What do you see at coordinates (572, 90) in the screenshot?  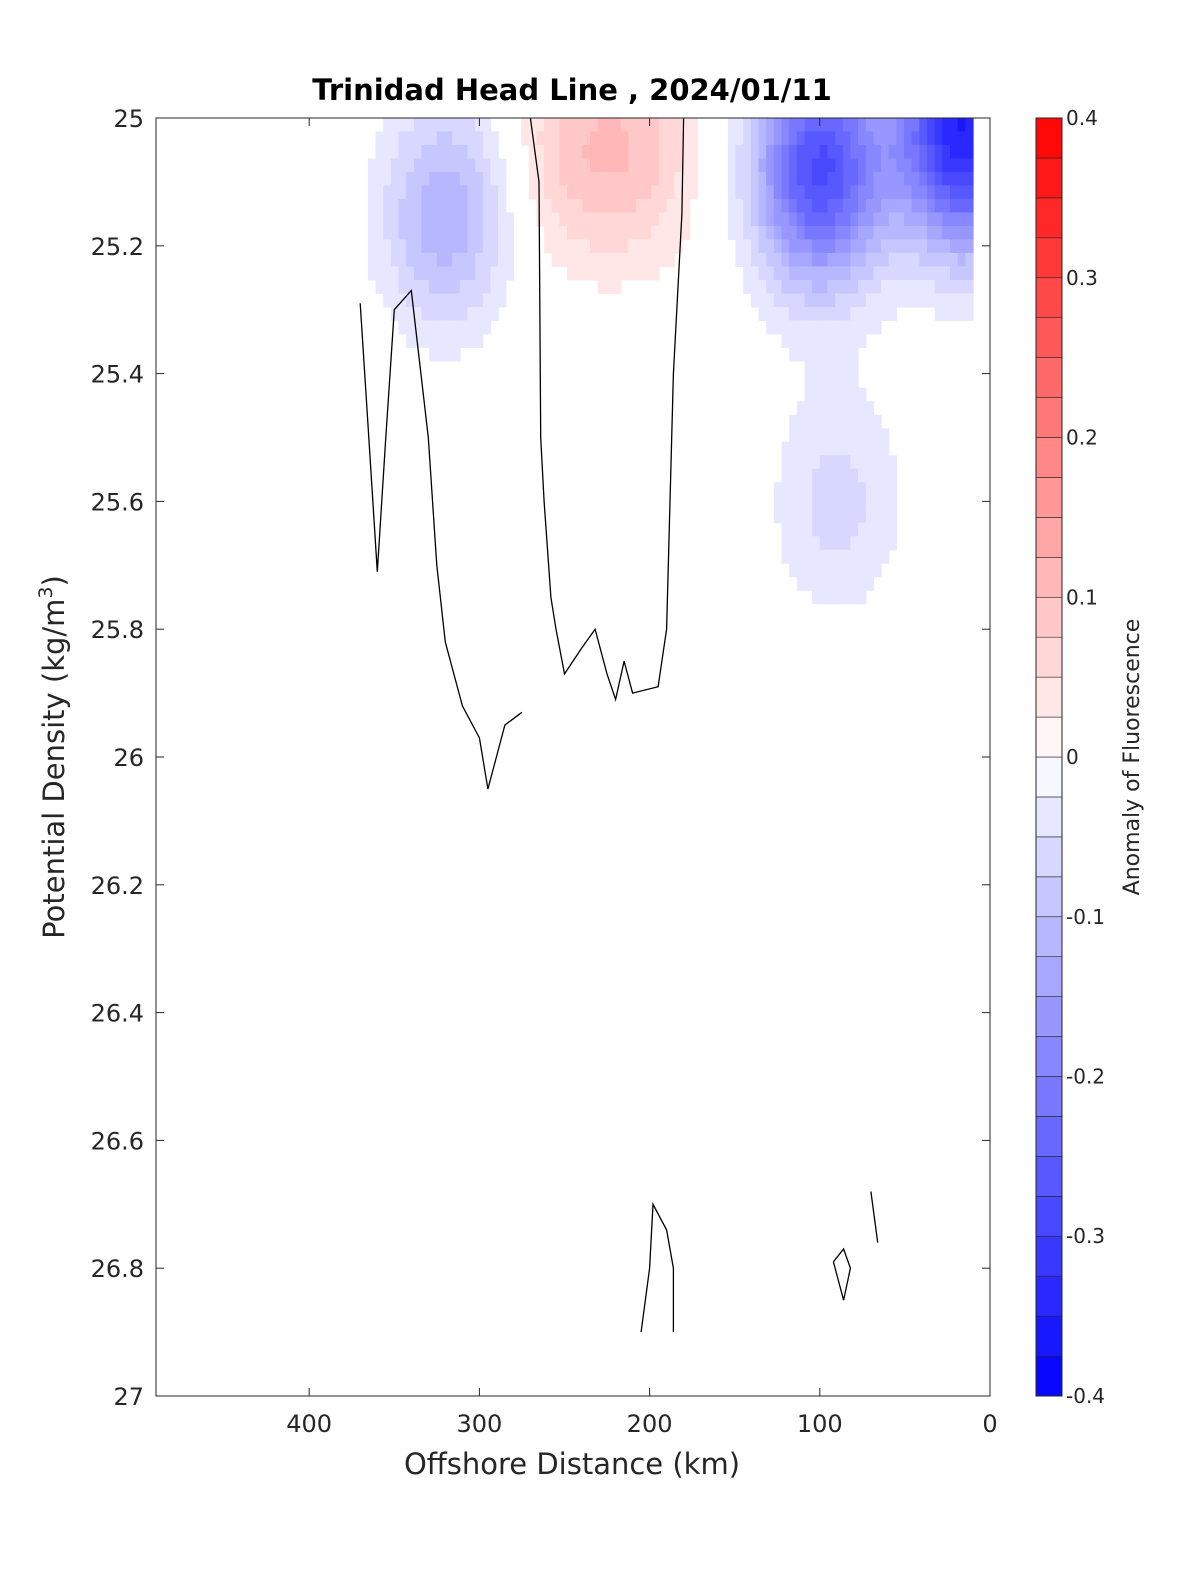 I see `chart-title: Trinidad Head Line , 2024/01/11` at bounding box center [572, 90].